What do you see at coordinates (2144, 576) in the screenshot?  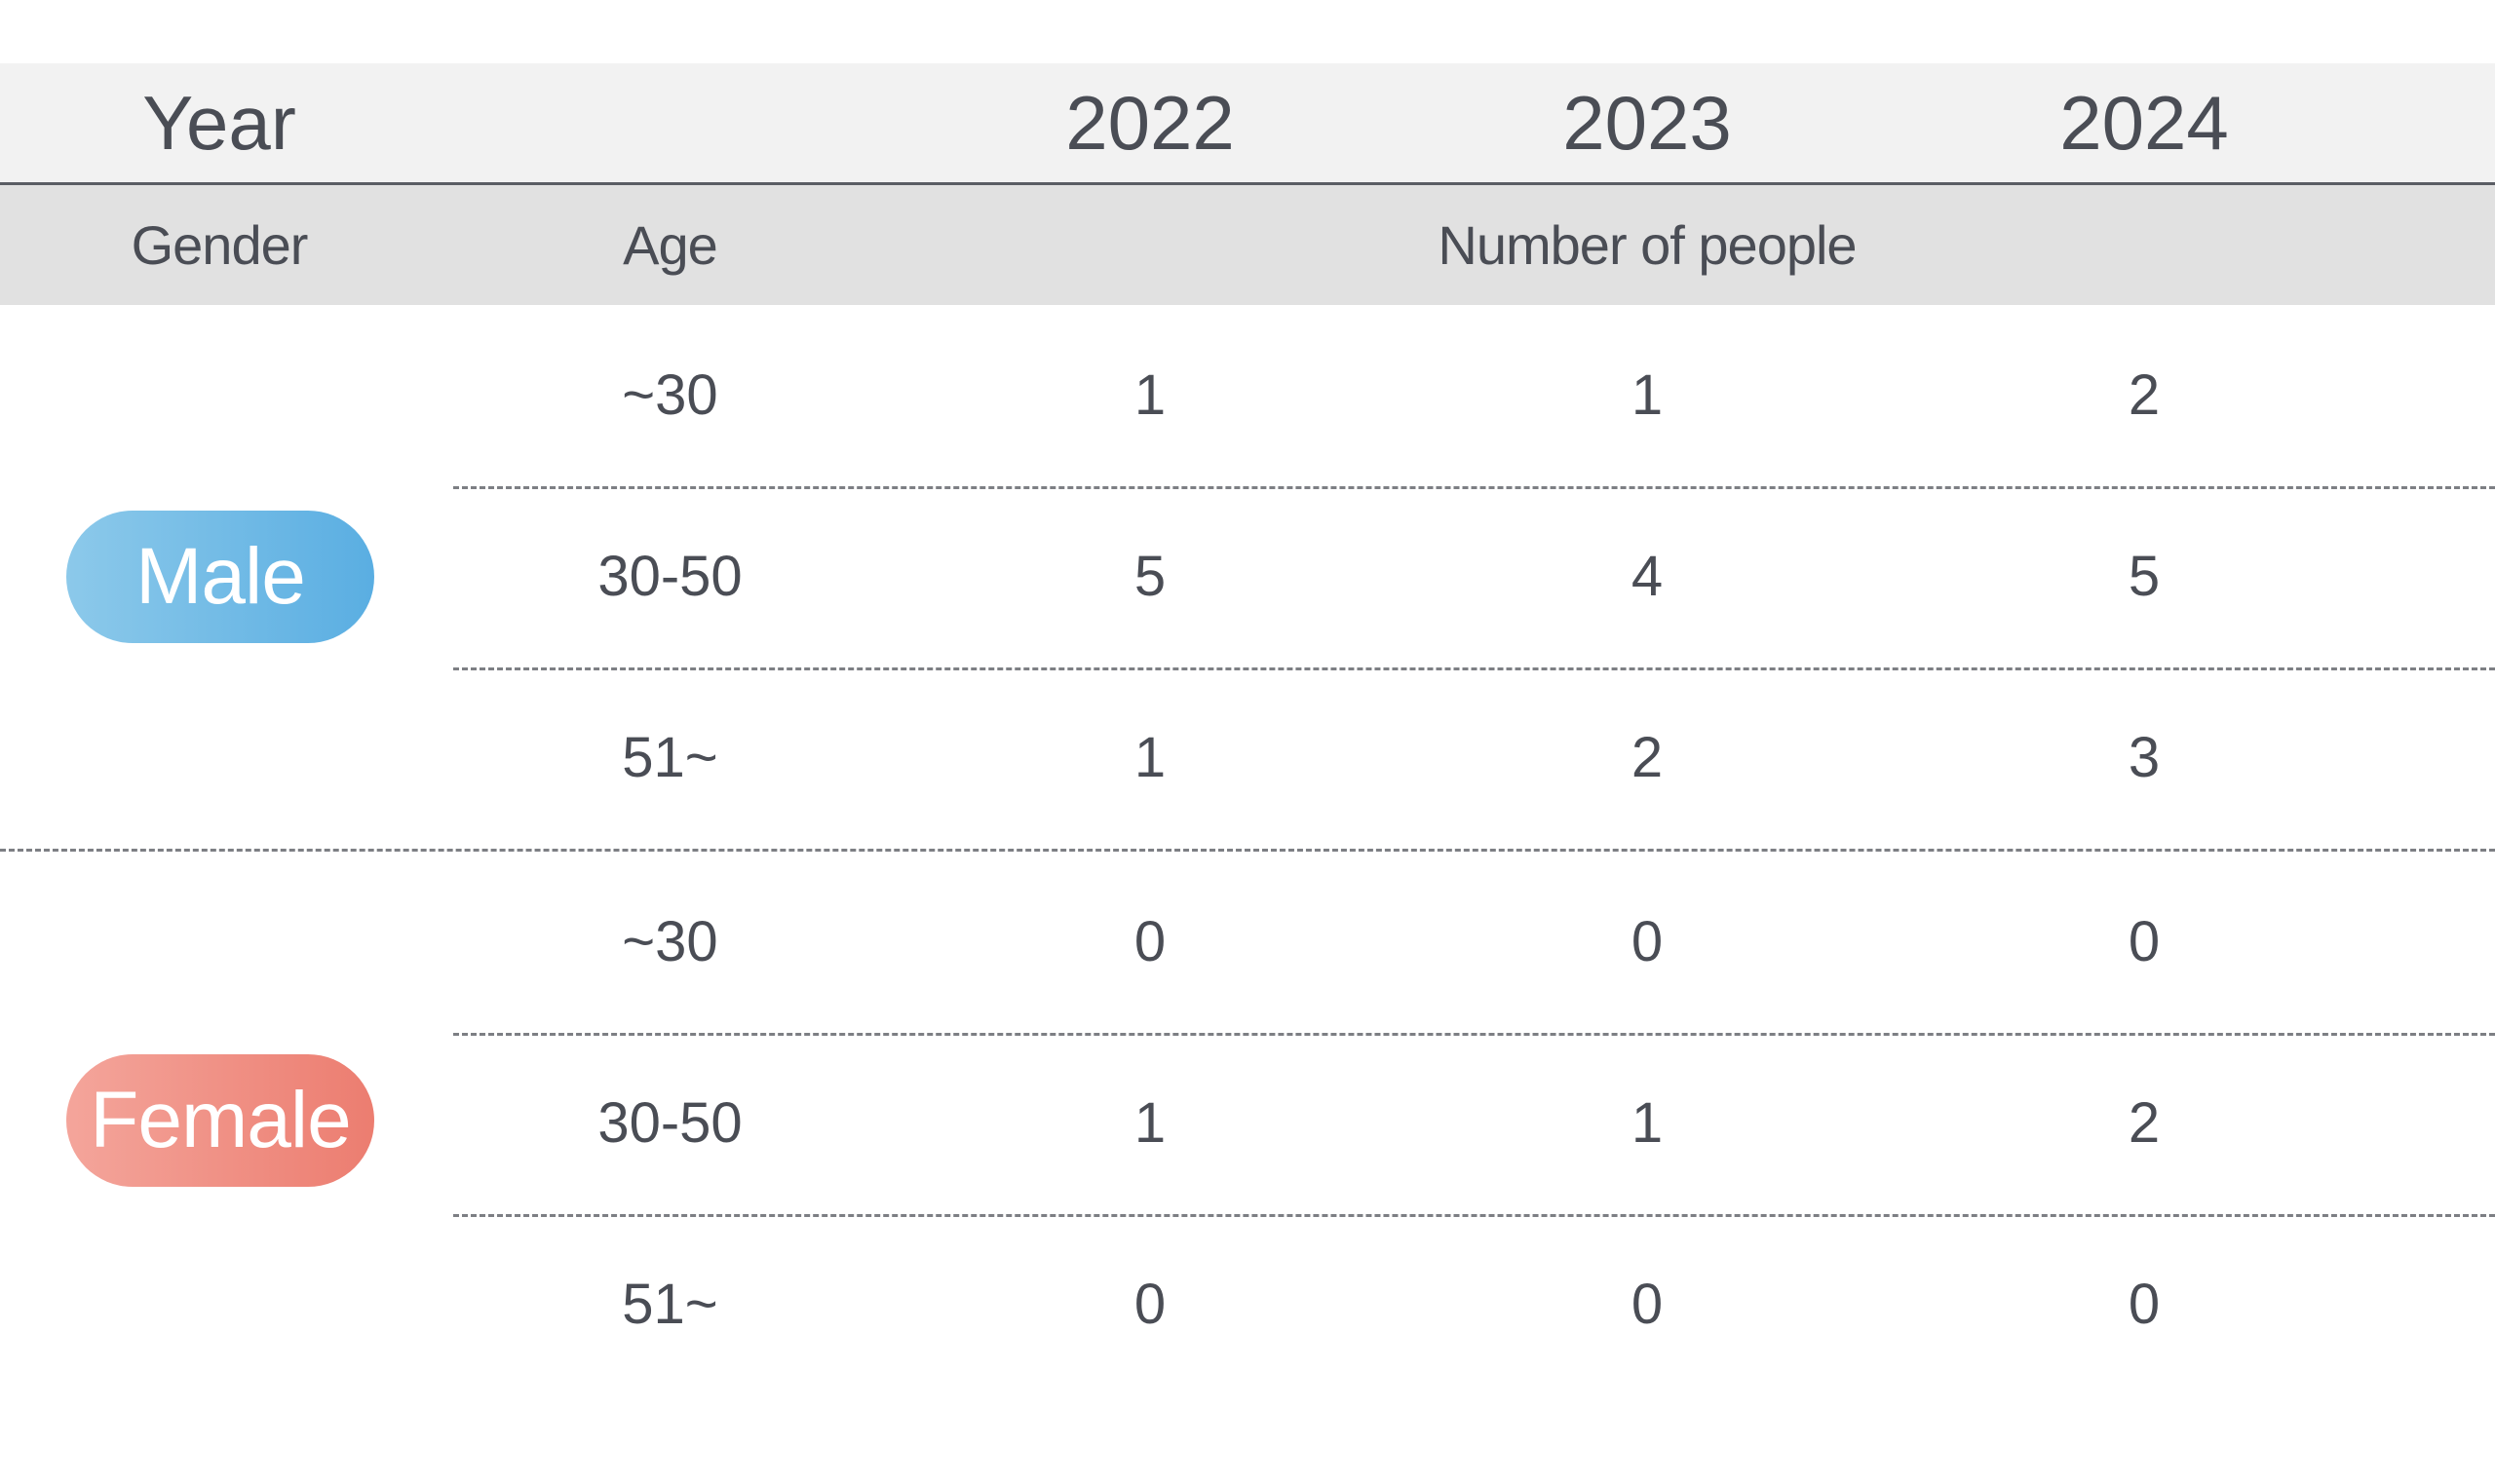 I see `value-cell-2024: 5` at bounding box center [2144, 576].